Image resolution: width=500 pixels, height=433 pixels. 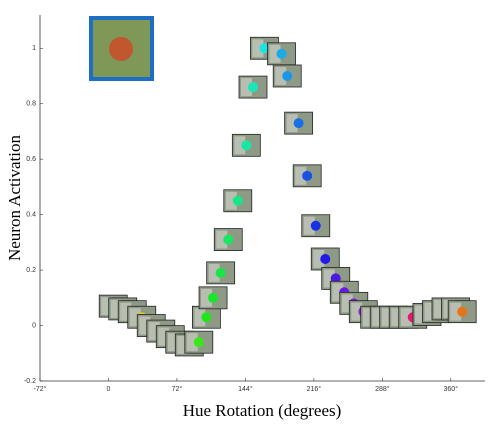 I want to click on x-axis-label: Hue Rotation (degrees), so click(x=262, y=410).